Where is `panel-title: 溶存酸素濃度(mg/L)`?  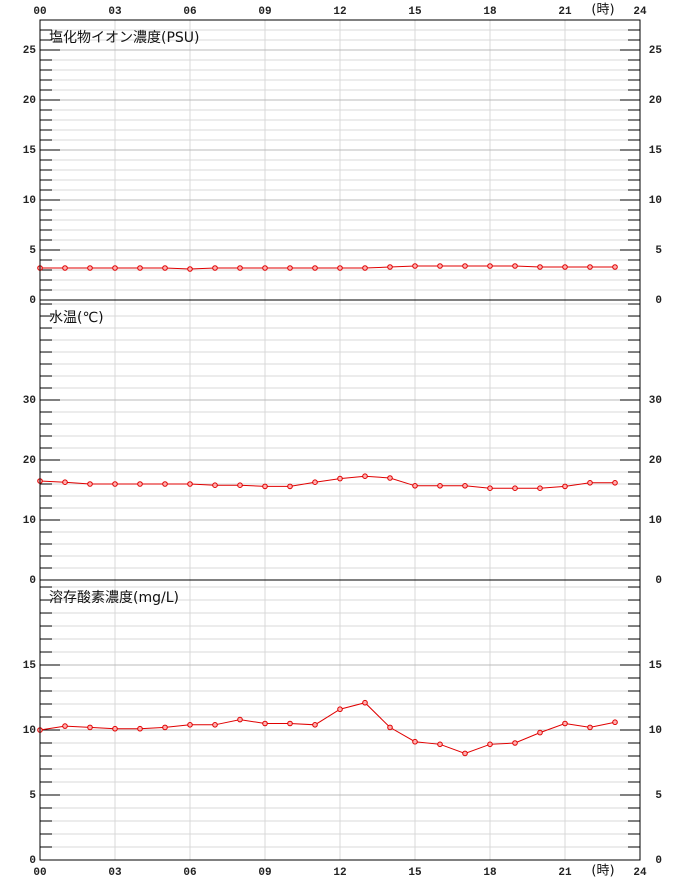 panel-title: 溶存酸素濃度(mg/L) is located at coordinates (114, 598).